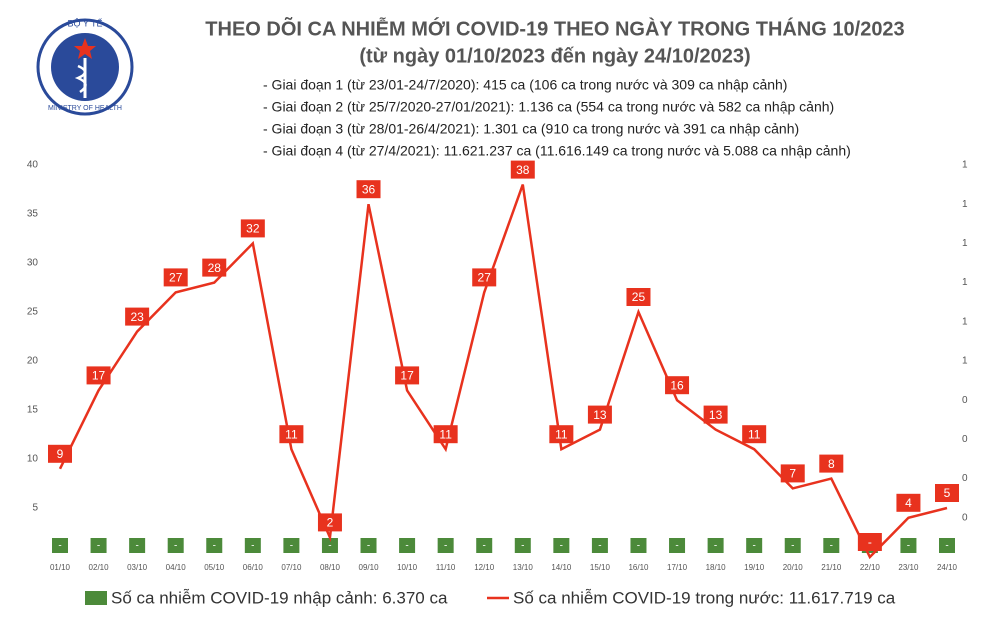 The image size is (1000, 619). Describe the element at coordinates (33, 459) in the screenshot. I see `y-tick-label: 10` at that location.